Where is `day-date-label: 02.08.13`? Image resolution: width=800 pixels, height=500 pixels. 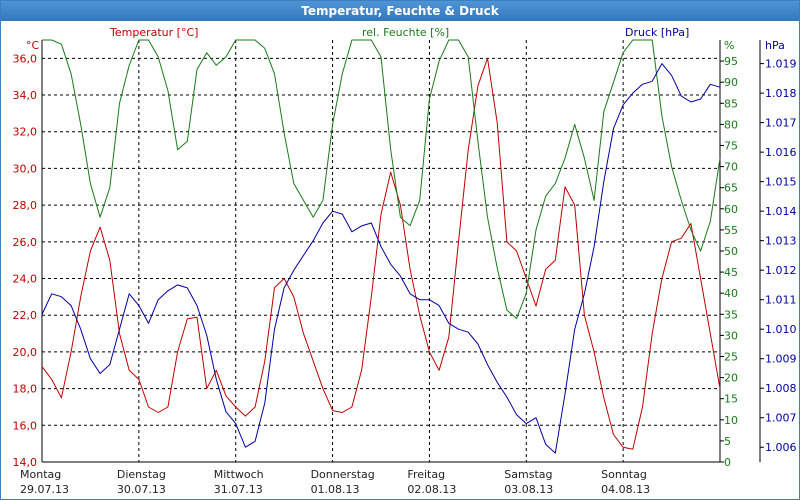 day-date-label: 02.08.13 is located at coordinates (431, 489).